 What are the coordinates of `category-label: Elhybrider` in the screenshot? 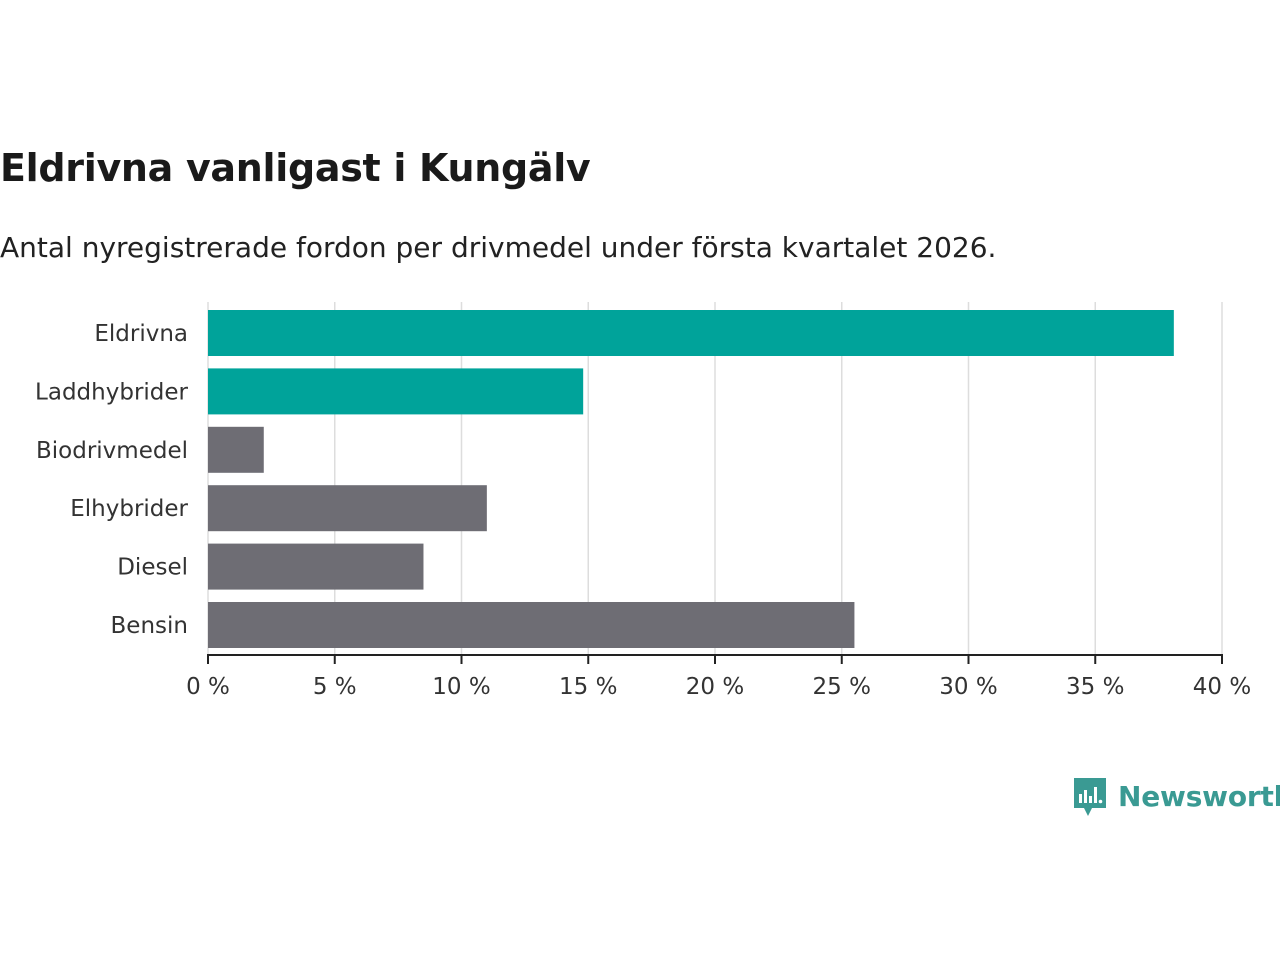 It's located at (129, 509).